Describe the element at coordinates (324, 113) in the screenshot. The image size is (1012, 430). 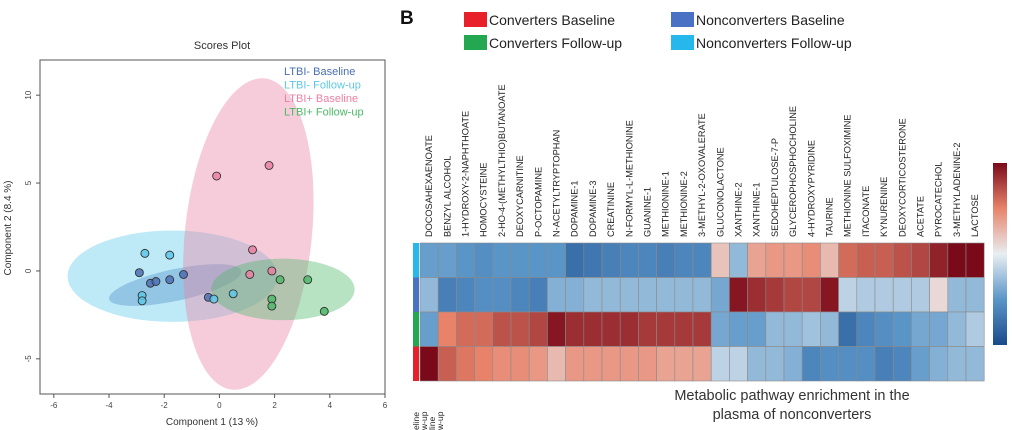
I see `legend-entry-3: LTBI+ Follow-up` at that location.